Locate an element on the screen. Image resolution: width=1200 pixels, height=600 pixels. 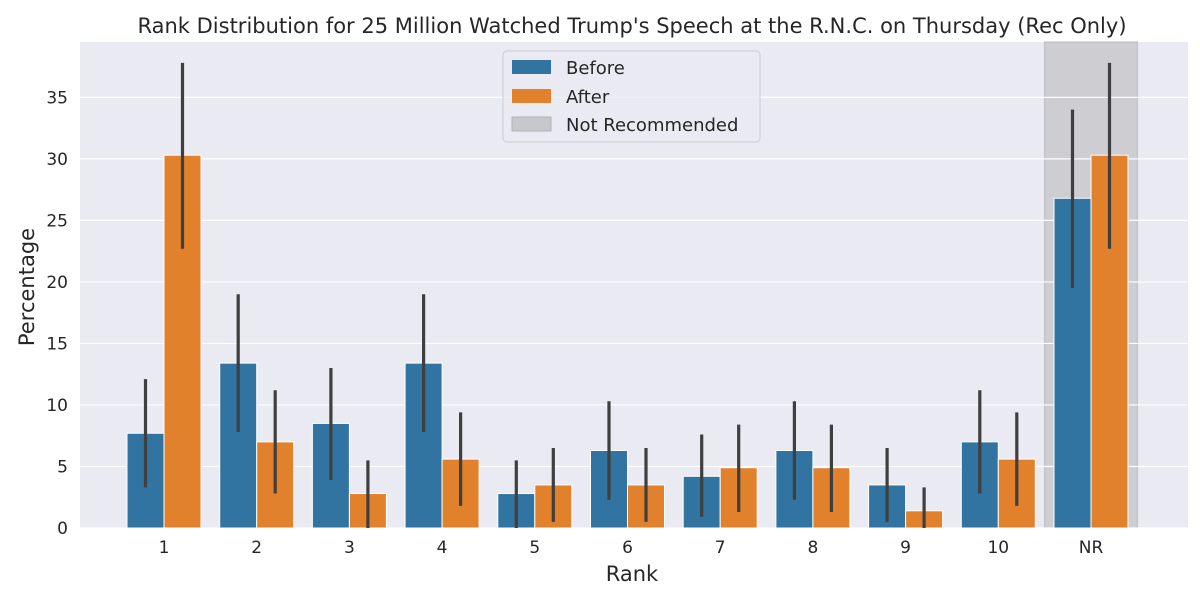
legend-frame is located at coordinates (631, 96).